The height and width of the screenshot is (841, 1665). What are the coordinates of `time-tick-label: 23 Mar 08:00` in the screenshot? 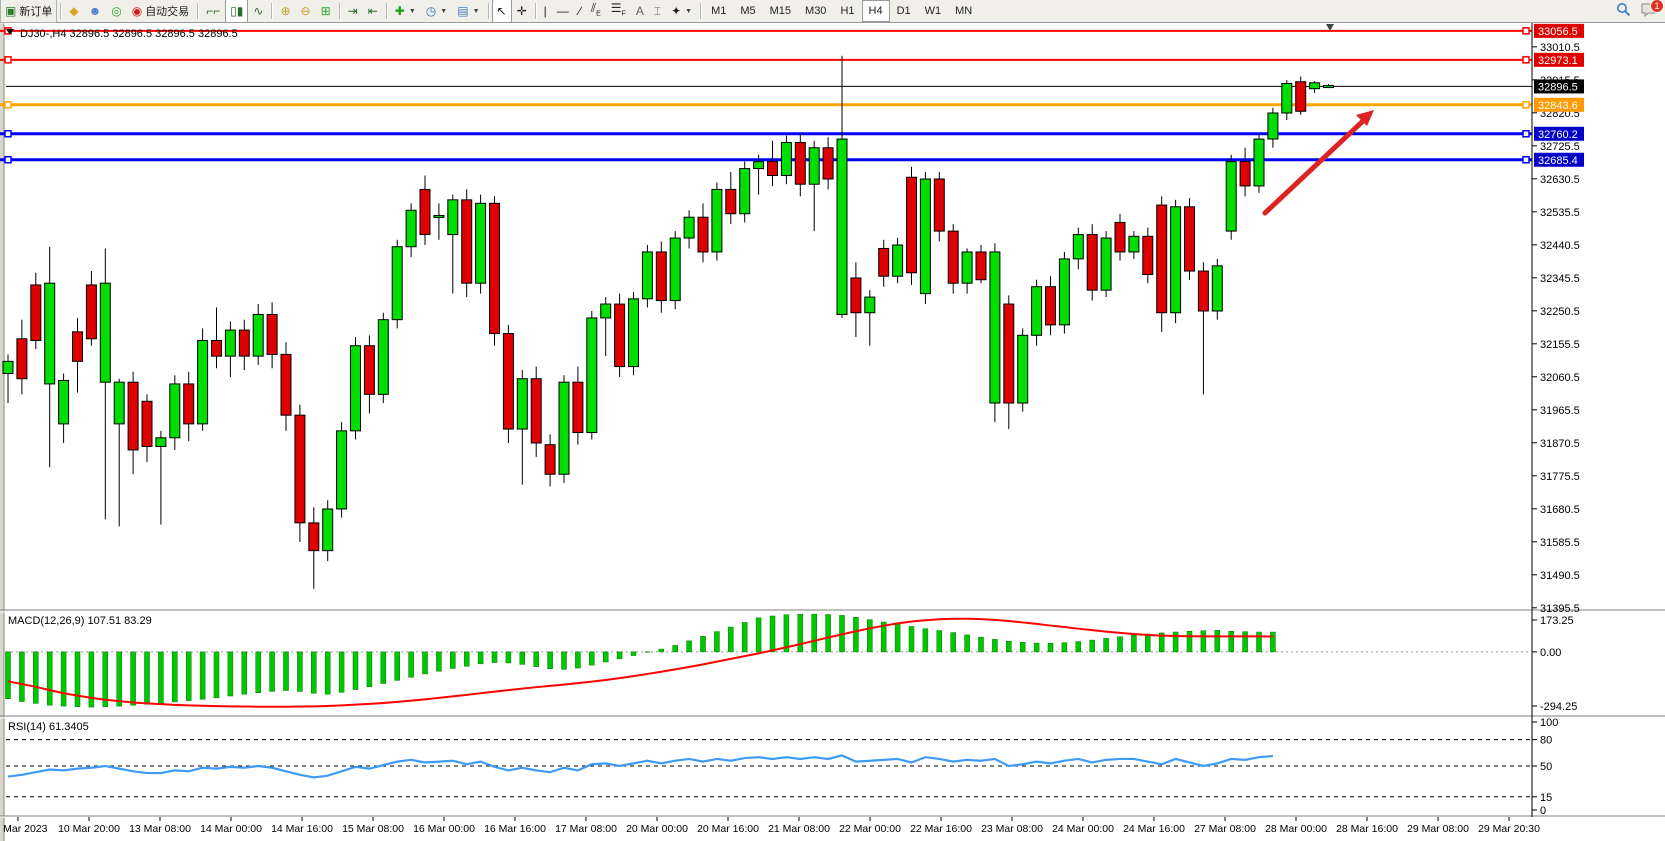 It's located at (1012, 829).